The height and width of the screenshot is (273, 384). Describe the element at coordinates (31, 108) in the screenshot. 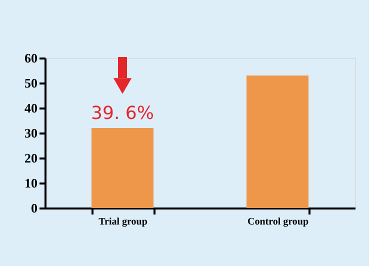

I see `y-tick-label: 40` at that location.